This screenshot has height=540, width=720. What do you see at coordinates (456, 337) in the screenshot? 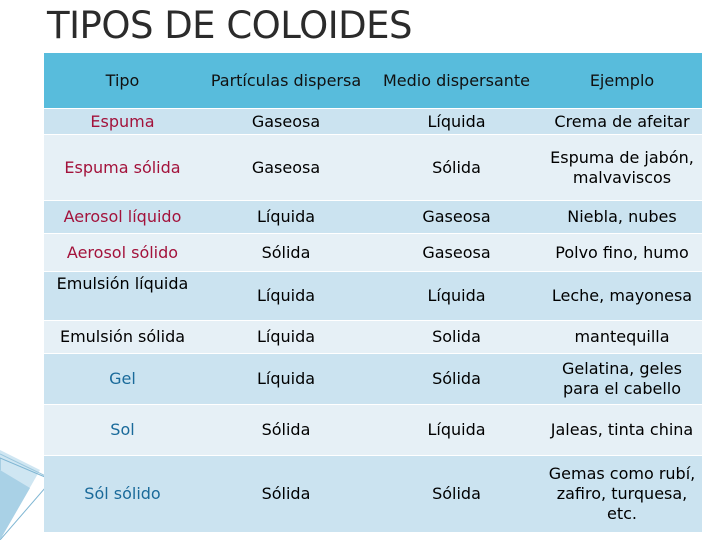
I see `cell-medio: Solida` at bounding box center [456, 337].